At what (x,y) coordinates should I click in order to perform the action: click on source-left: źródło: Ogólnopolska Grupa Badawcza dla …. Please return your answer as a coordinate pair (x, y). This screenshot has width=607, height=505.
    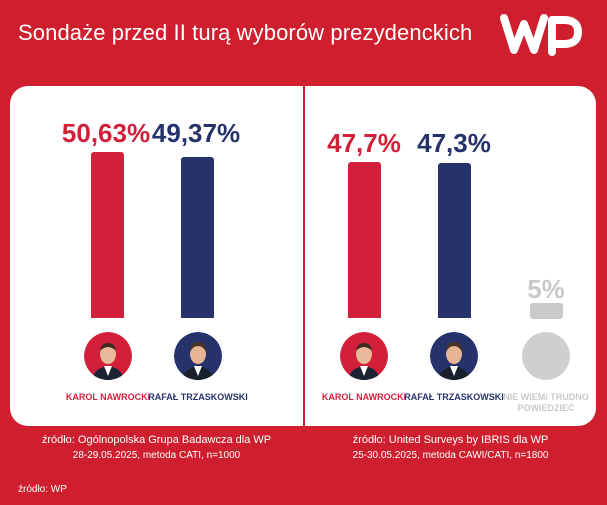
    Looking at the image, I should click on (156, 447).